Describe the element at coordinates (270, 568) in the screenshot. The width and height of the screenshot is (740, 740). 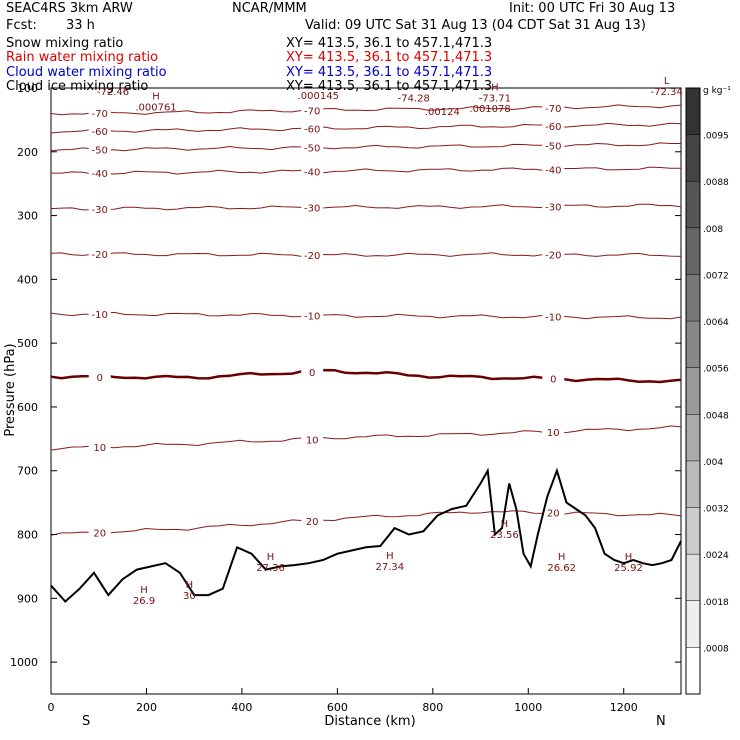
I see `extremum-value: 27.36` at that location.